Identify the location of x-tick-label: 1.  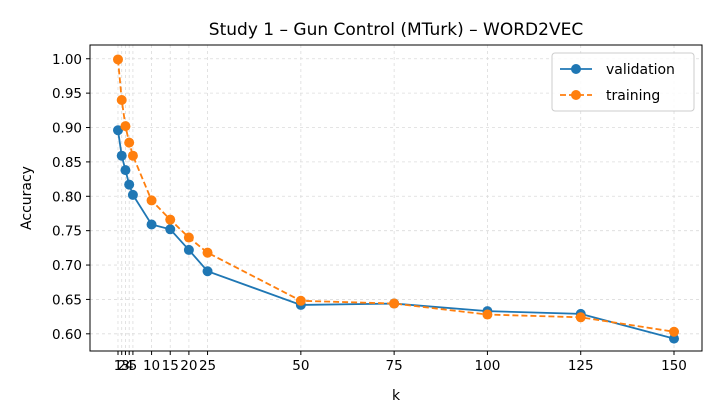
(118, 366).